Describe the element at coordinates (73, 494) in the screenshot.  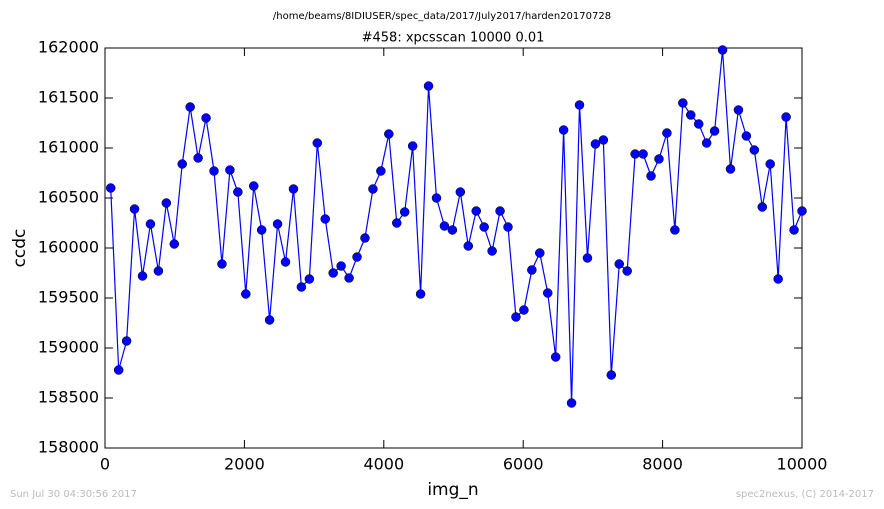
I see `footer-left: Sun Jul 30 04:30:56 2017` at that location.